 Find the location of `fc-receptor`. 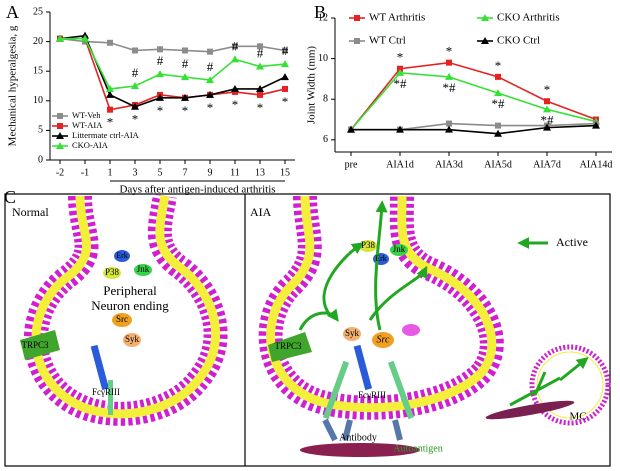

fc-receptor is located at coordinates (101, 379).